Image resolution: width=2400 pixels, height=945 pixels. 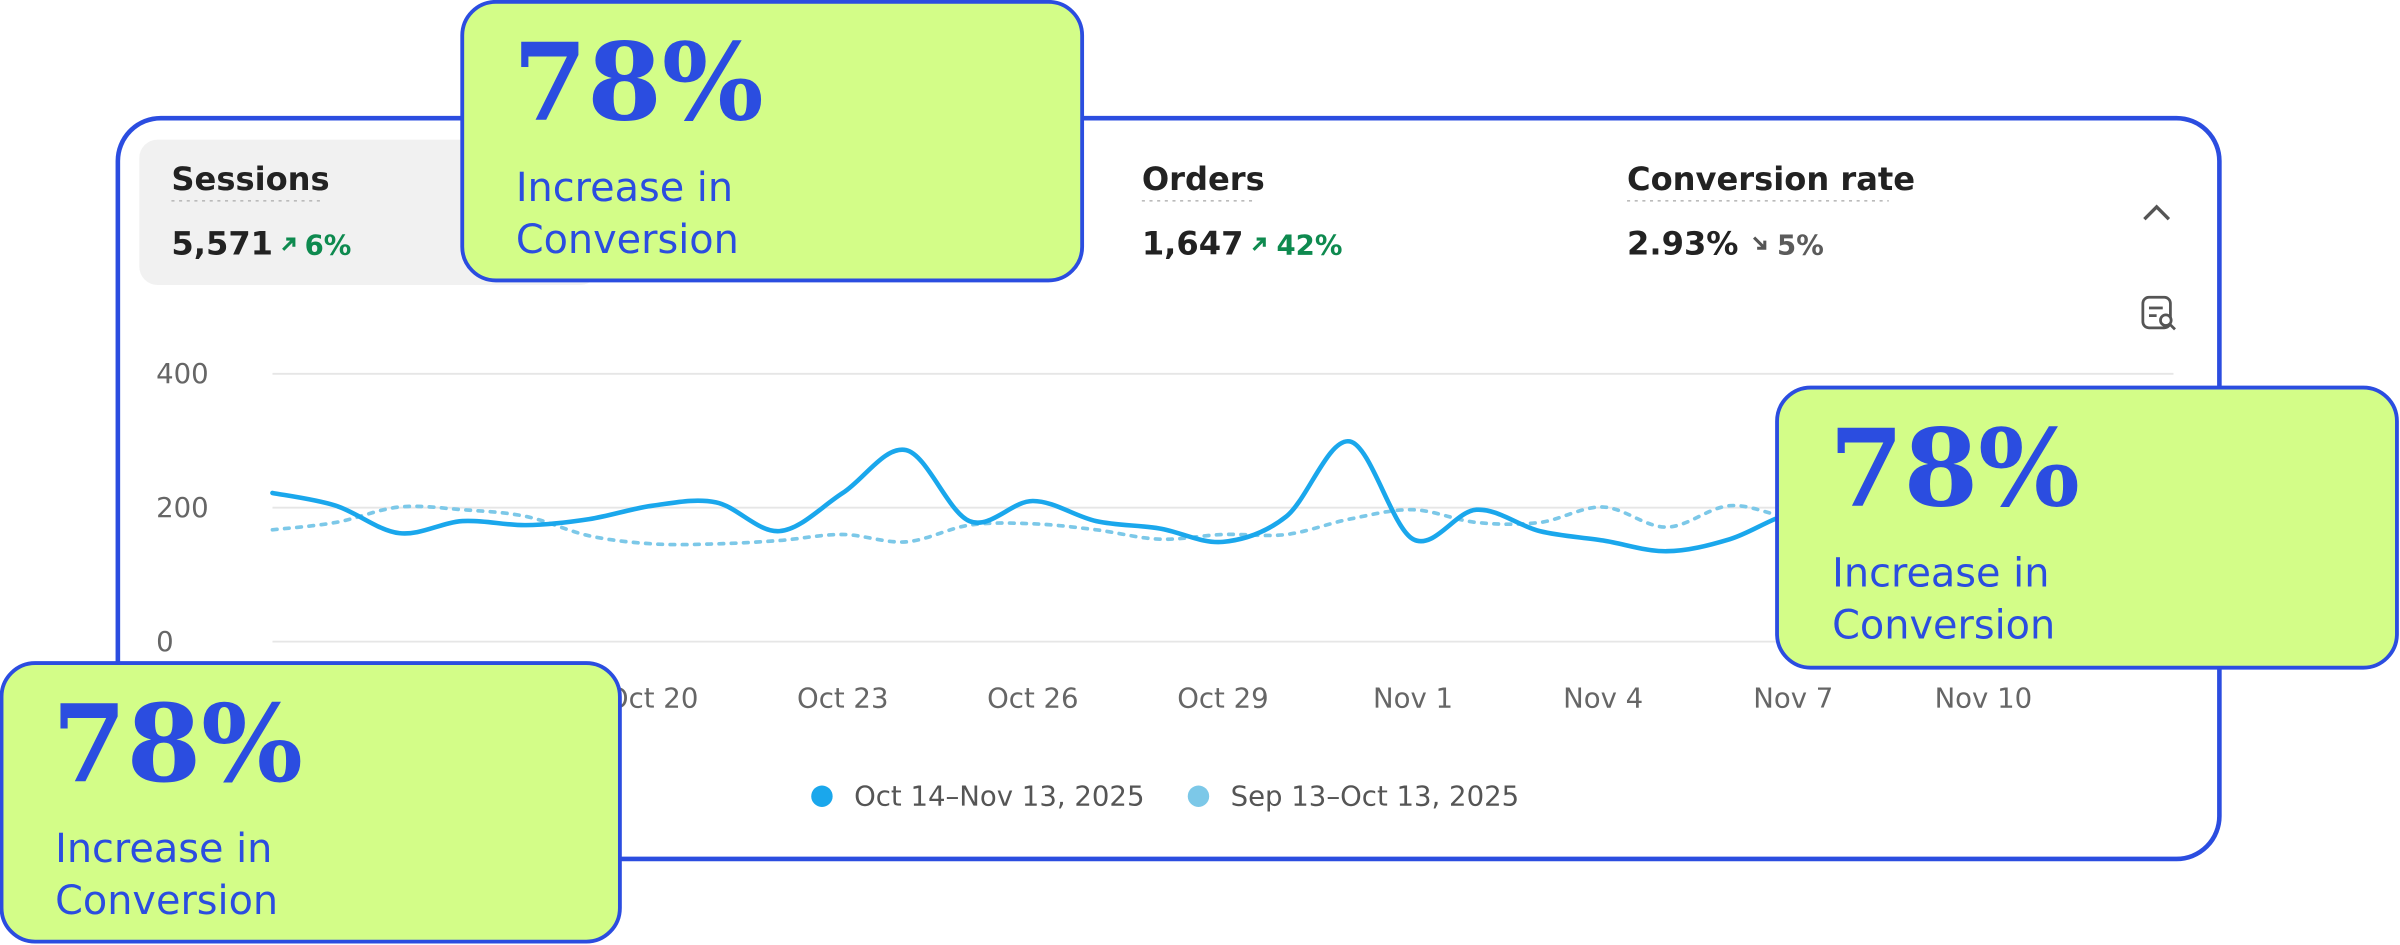 What do you see at coordinates (1413, 698) in the screenshot?
I see `x-tick-label: Nov 1` at bounding box center [1413, 698].